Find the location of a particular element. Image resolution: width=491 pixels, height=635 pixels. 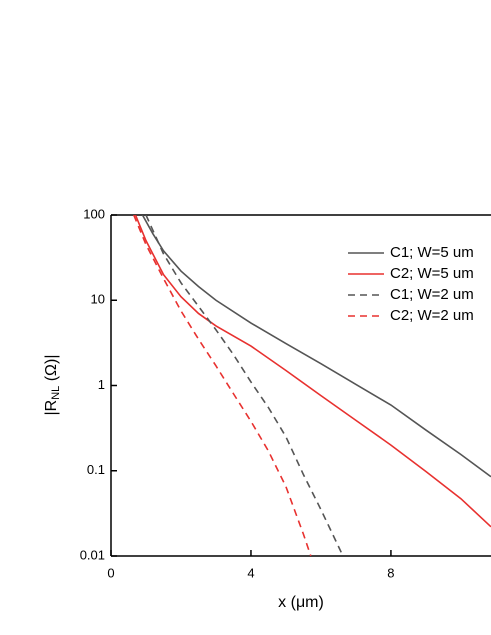

legend-label: C2; W=2 um is located at coordinates (432, 315).